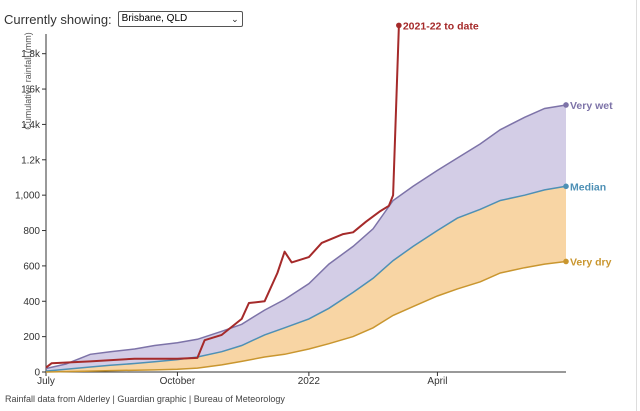  I want to click on location-select: Brisbane, QLD ⌄, so click(180, 19).